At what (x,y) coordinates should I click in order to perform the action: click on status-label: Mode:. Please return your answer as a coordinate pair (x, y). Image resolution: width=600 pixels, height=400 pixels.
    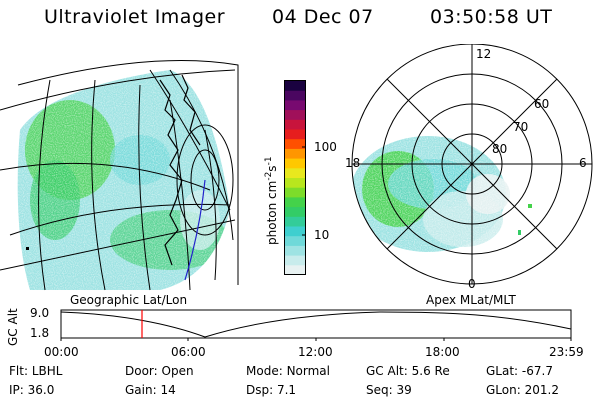
    Looking at the image, I should click on (264, 371).